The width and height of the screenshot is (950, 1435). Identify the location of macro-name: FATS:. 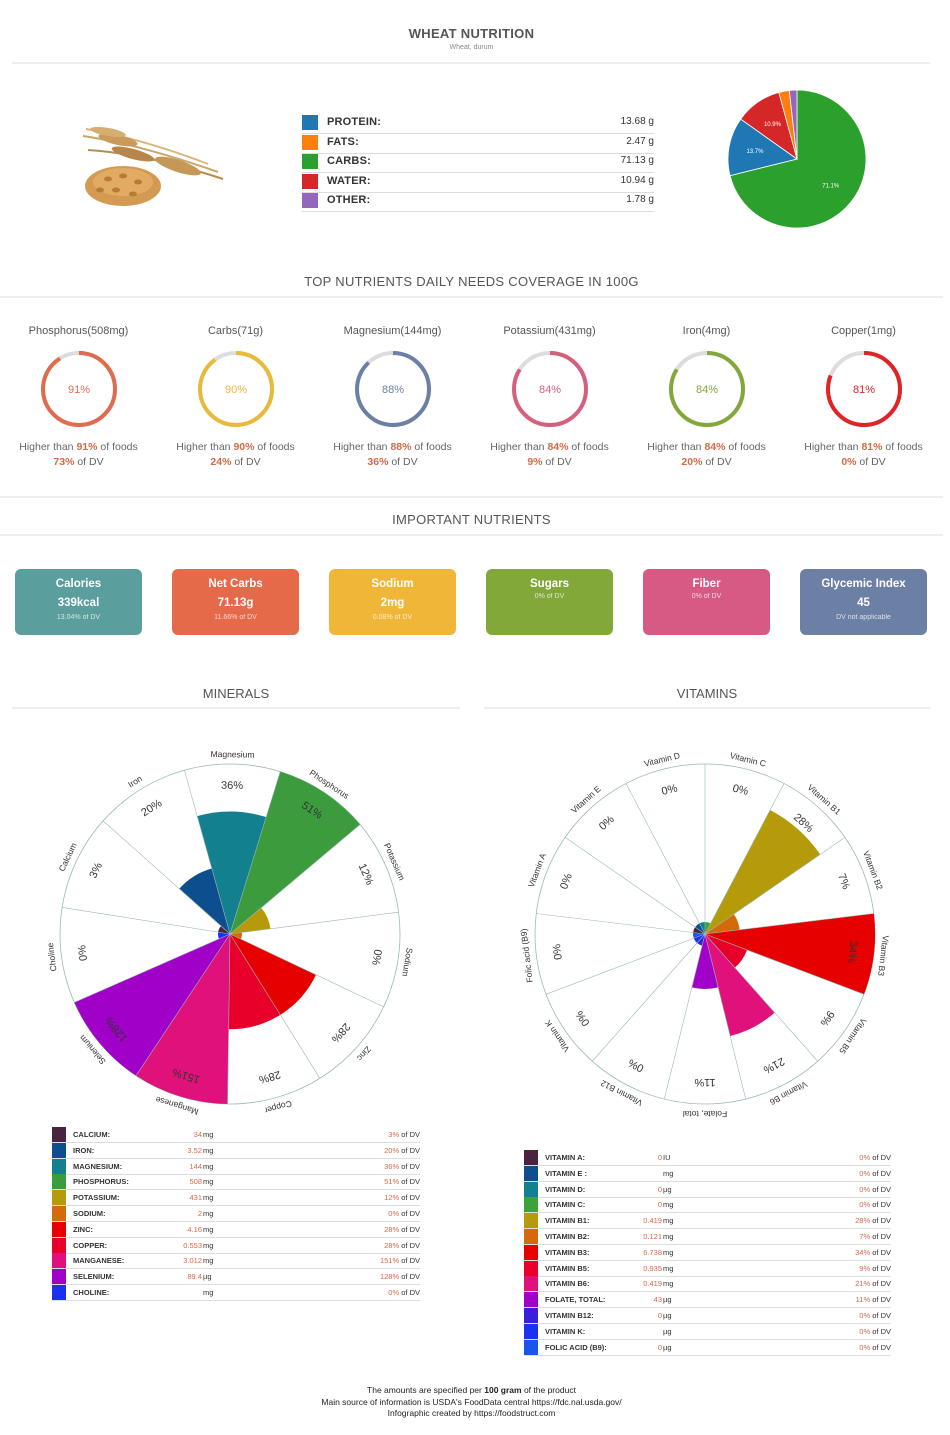
(343, 141).